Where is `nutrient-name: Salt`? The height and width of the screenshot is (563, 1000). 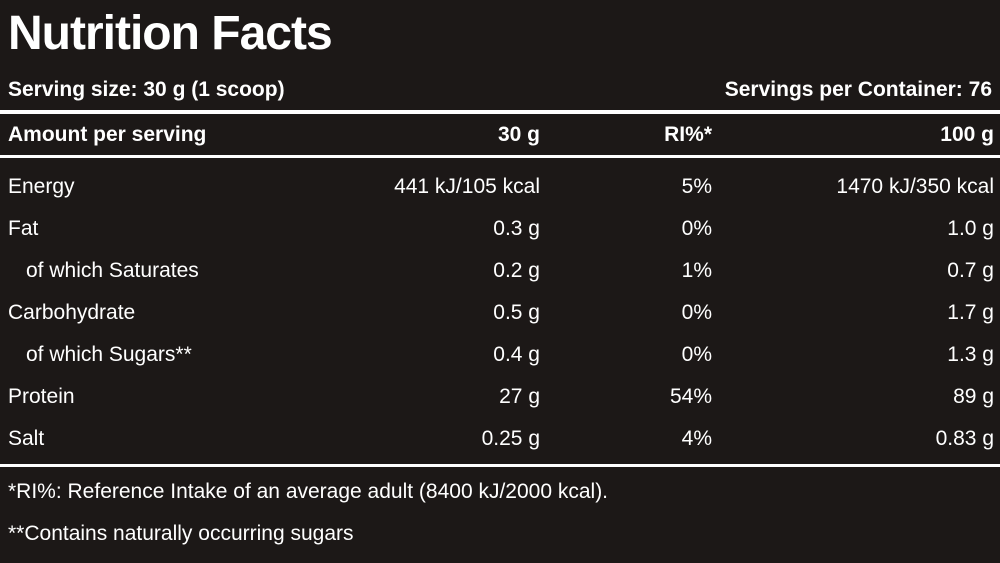 nutrient-name: Salt is located at coordinates (26, 438).